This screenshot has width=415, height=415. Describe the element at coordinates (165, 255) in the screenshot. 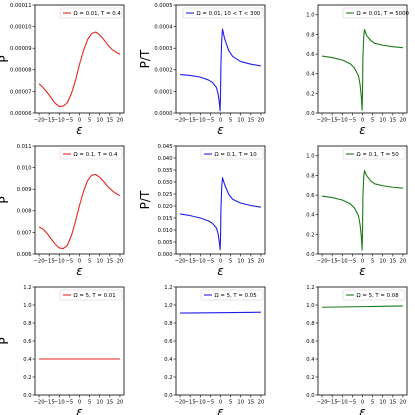

I see `y-tick-label: 0.000` at that location.